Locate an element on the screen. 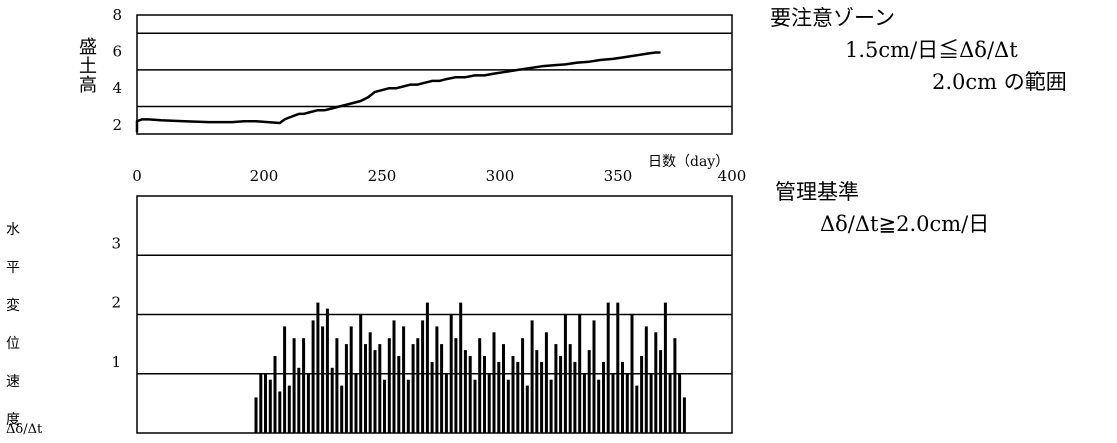 Image resolution: width=1117 pixels, height=443 pixels. top-plot-frame is located at coordinates (434, 74).